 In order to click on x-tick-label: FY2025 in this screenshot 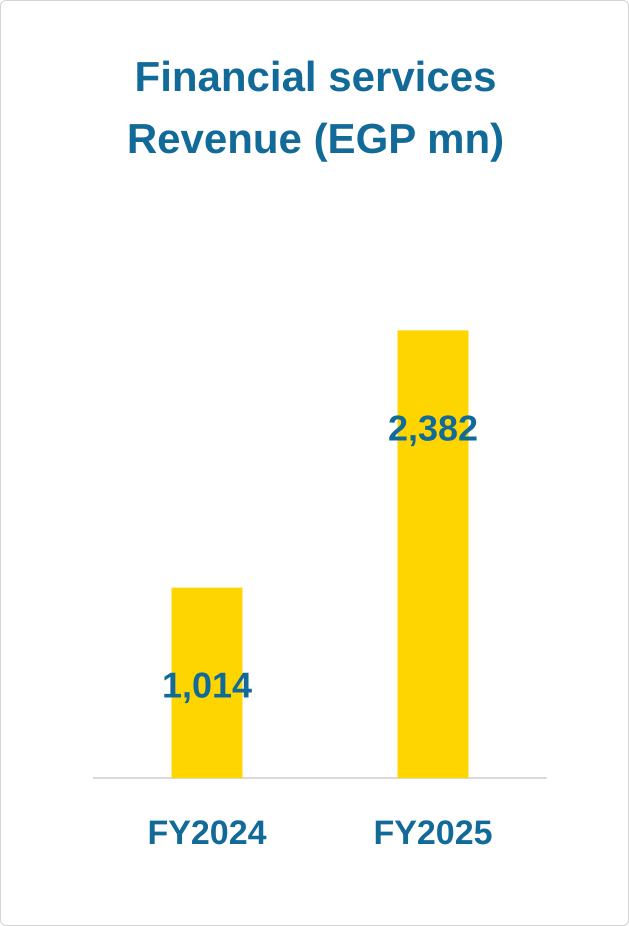, I will do `click(433, 833)`.